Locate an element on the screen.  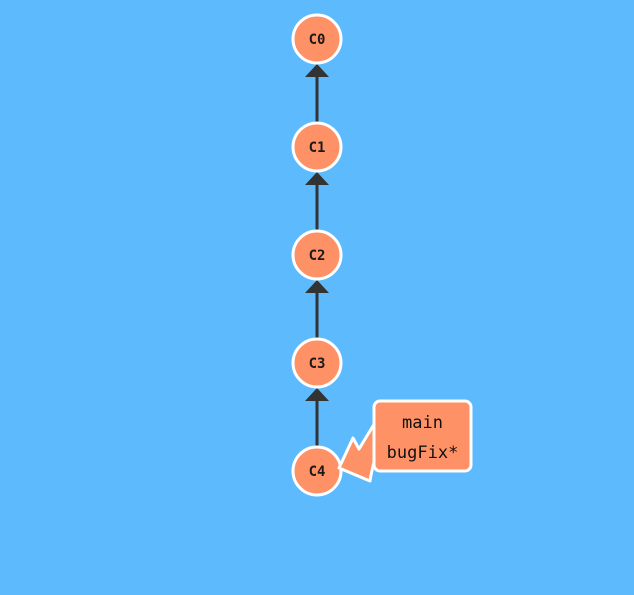
commit-label: C2 is located at coordinates (317, 256).